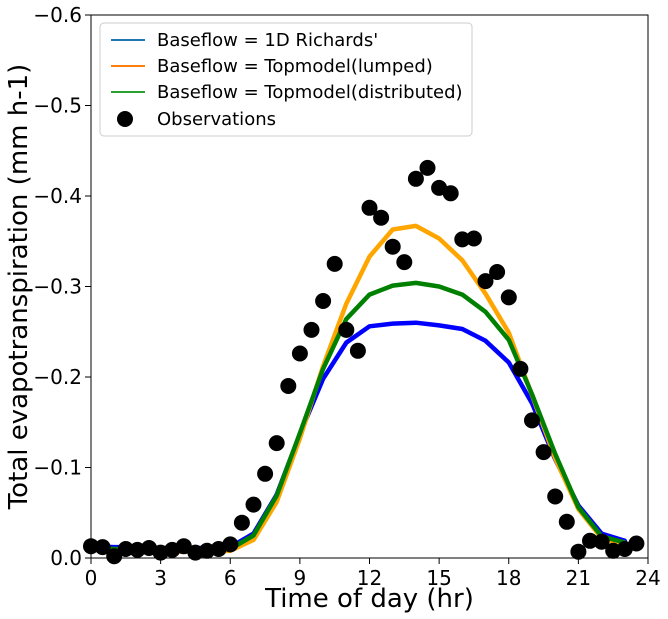 The image size is (668, 619). What do you see at coordinates (57, 15) in the screenshot?
I see `y-tick-label: −0.6` at bounding box center [57, 15].